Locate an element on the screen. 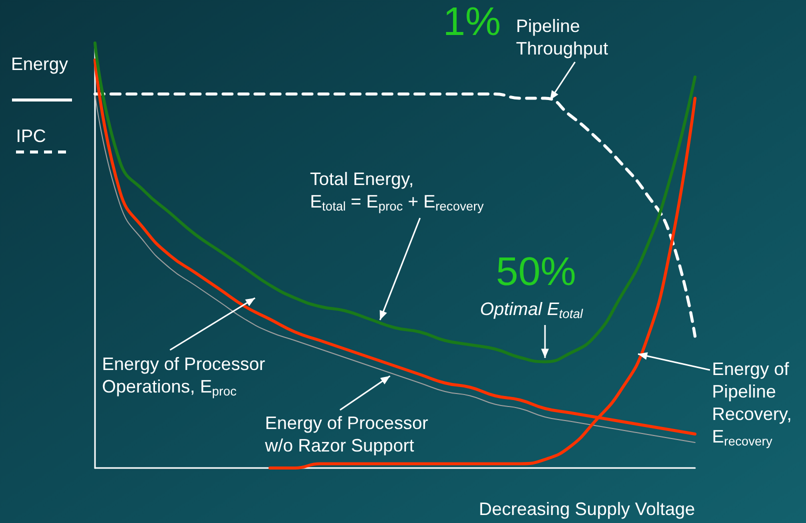 Image resolution: width=806 pixels, height=523 pixels. text: IPC is located at coordinates (31, 136).